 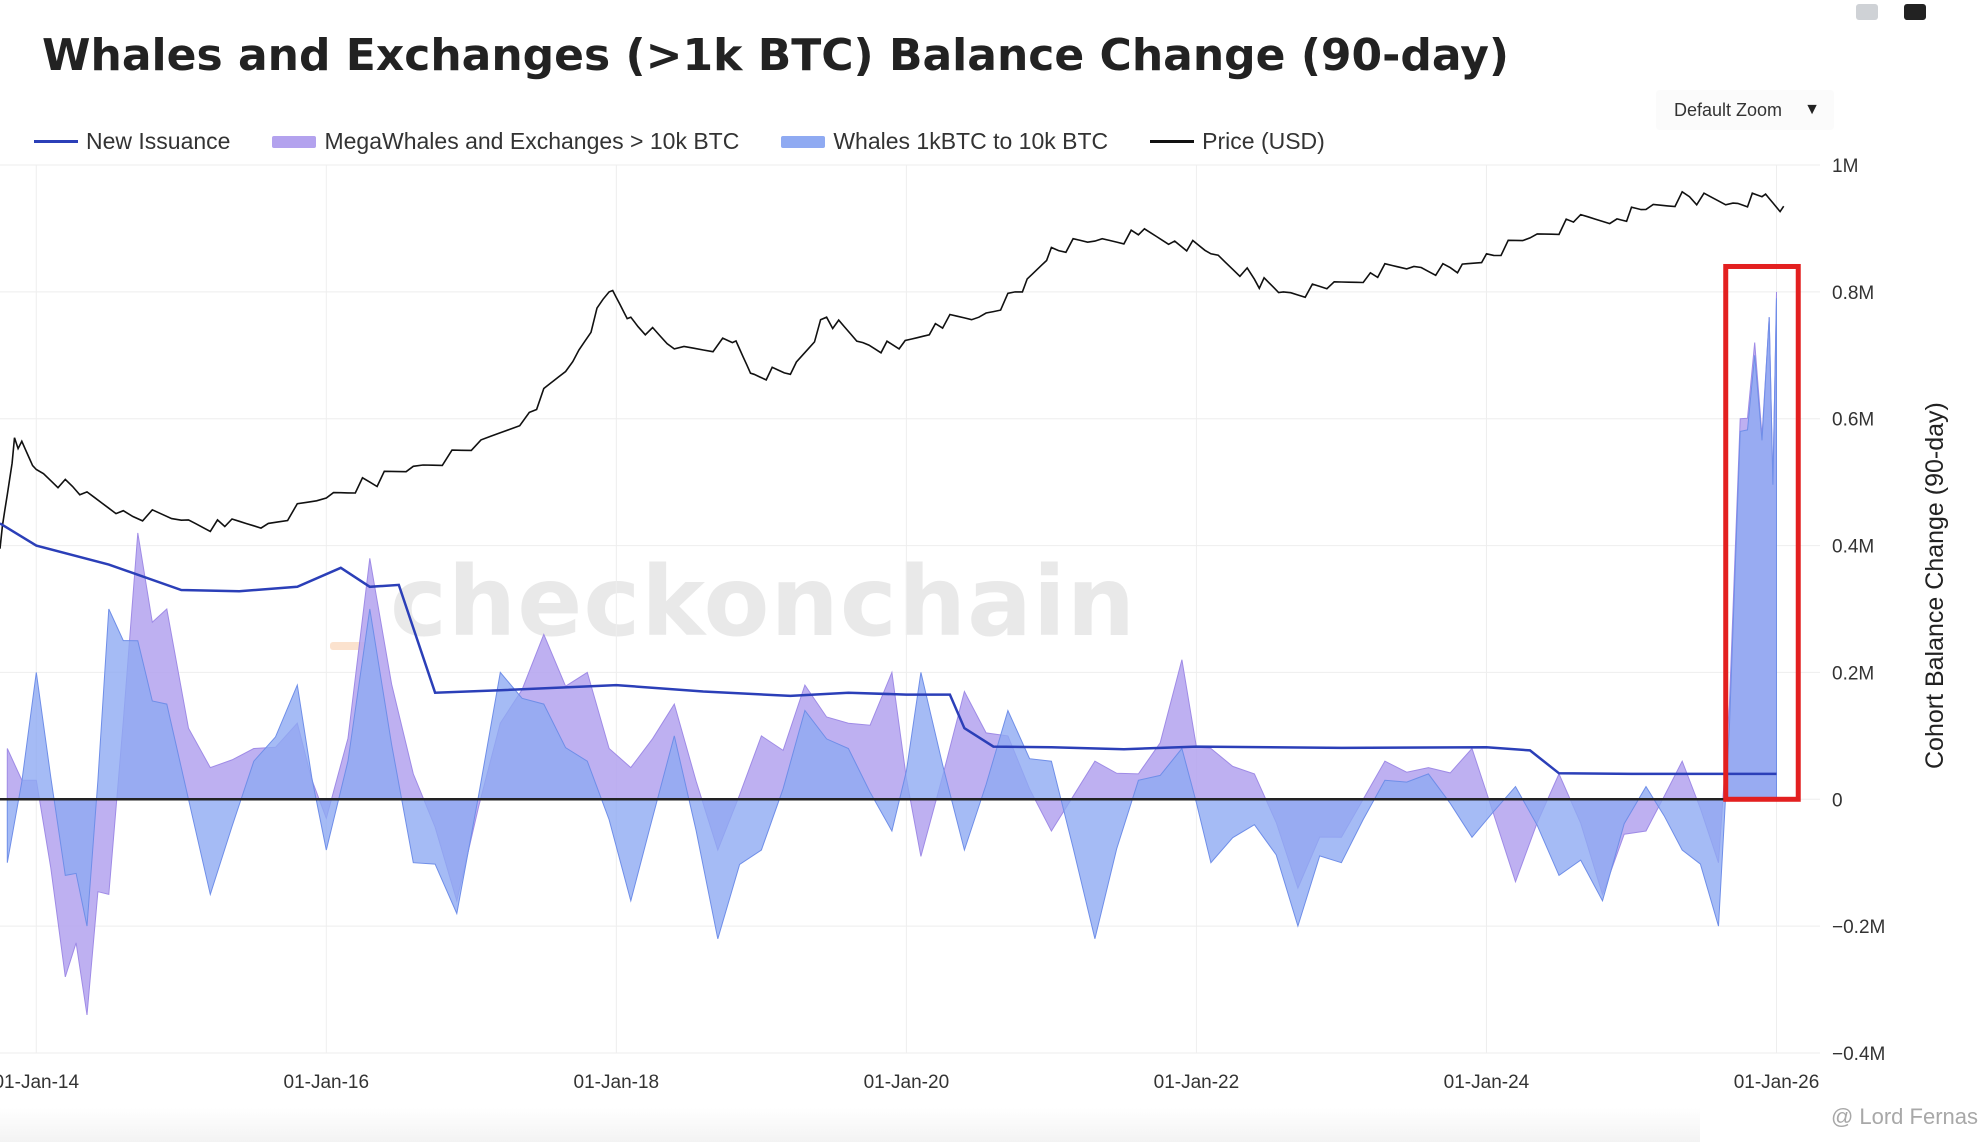 What do you see at coordinates (1858, 927) in the screenshot?
I see `y-tick-label-1: −0.2M` at bounding box center [1858, 927].